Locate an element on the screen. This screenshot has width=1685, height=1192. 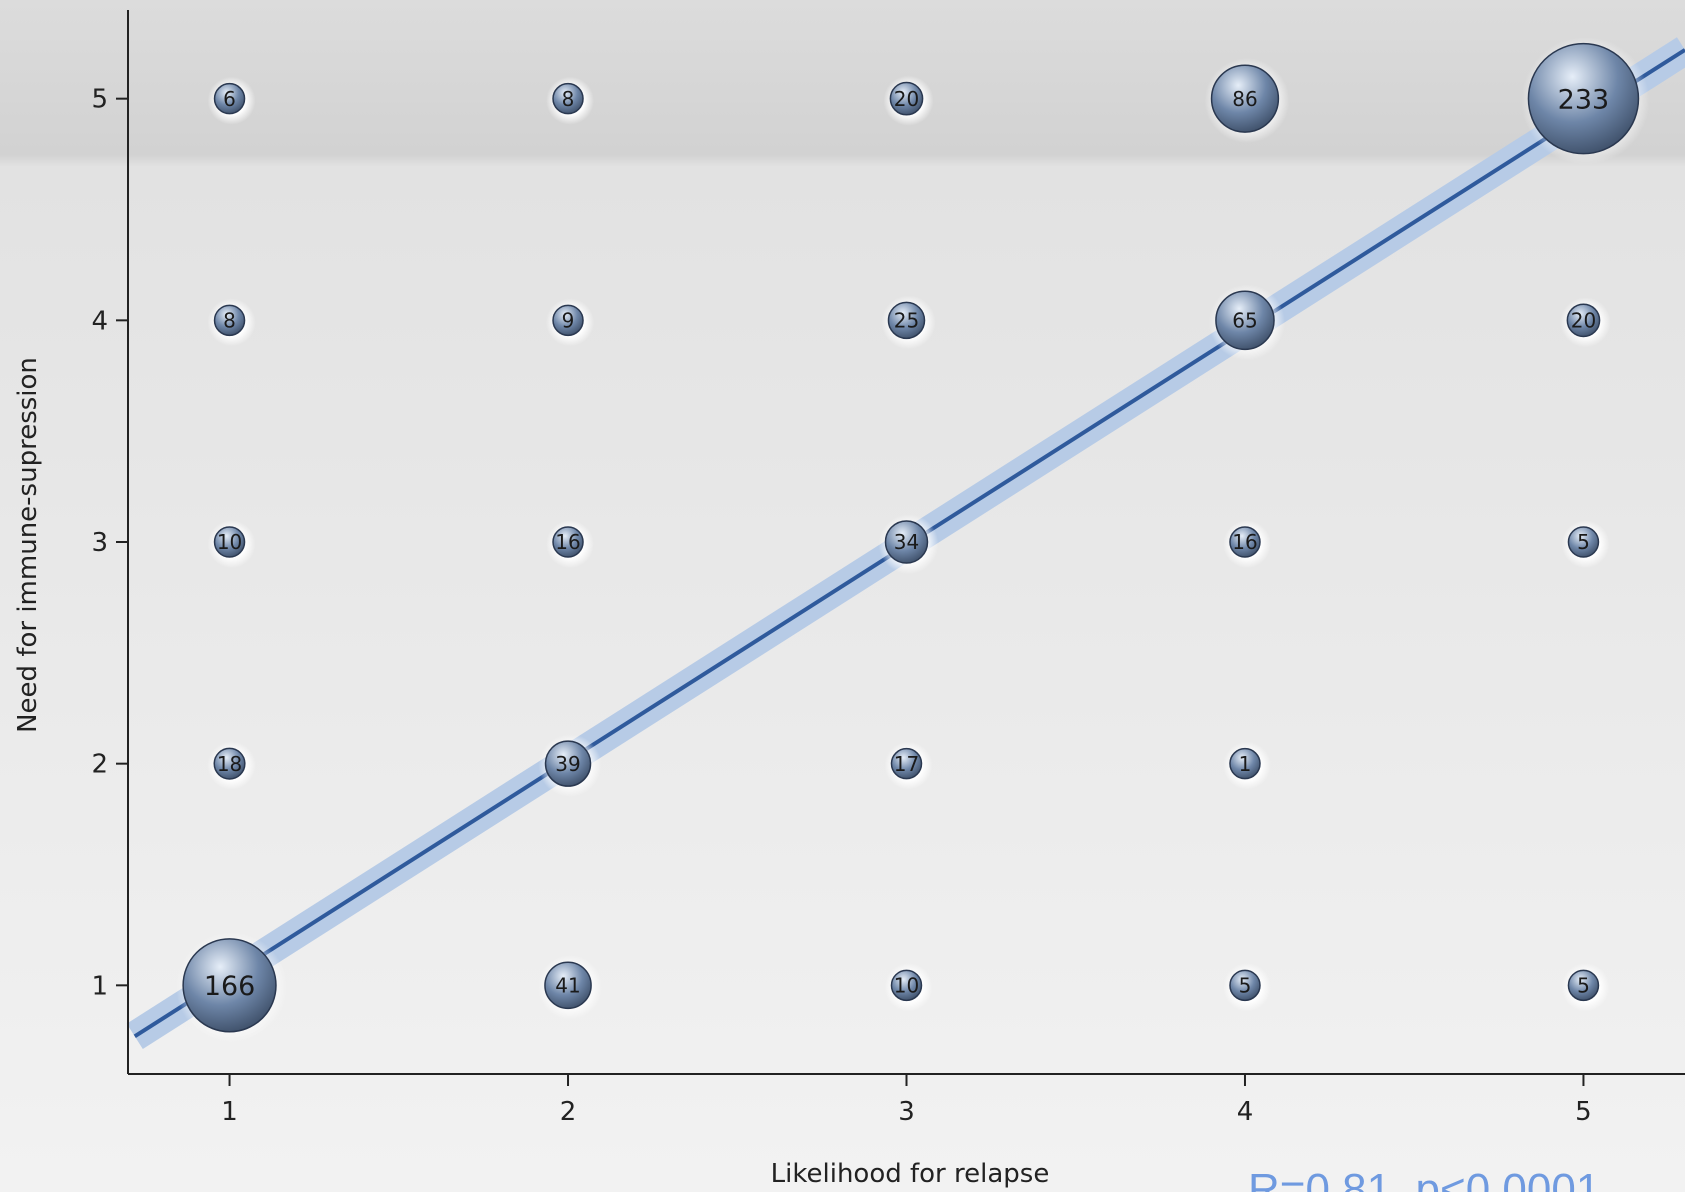
bubble-point: 25 is located at coordinates (908, 322).